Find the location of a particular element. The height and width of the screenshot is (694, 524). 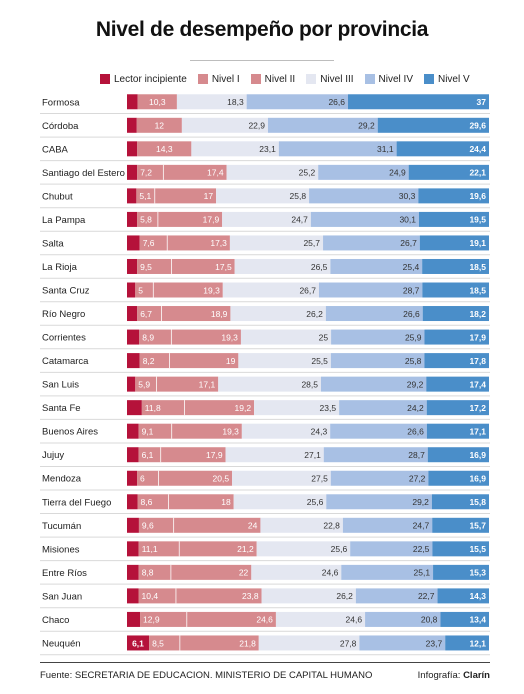

data-label: 15,3 is located at coordinates (477, 573).